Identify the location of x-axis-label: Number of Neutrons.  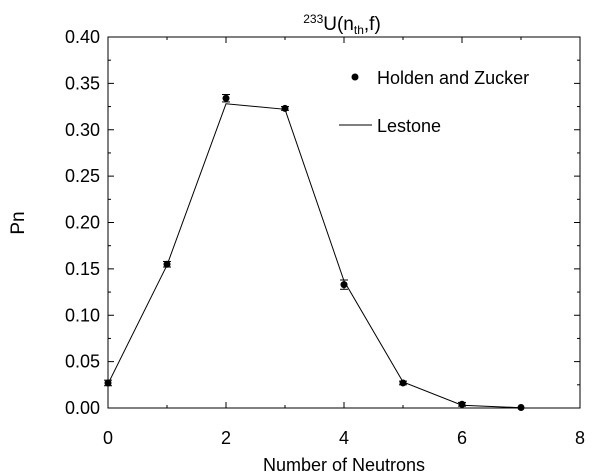
(344, 465).